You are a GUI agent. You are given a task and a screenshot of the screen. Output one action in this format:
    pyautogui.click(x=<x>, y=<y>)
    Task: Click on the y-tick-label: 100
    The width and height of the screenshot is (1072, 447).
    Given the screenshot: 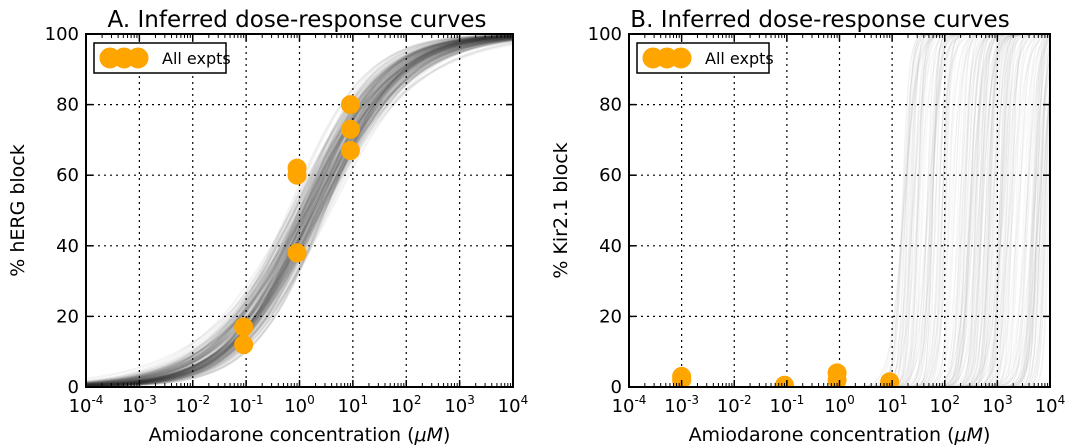 What is the action you would take?
    pyautogui.click(x=605, y=34)
    